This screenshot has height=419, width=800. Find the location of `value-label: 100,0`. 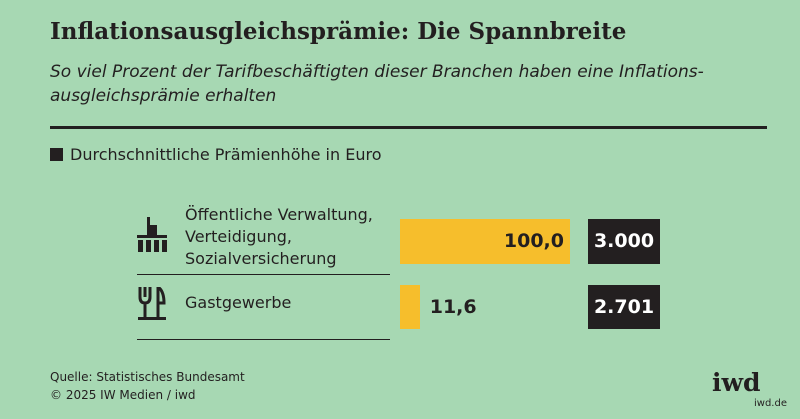

value-label: 100,0 is located at coordinates (533, 241).